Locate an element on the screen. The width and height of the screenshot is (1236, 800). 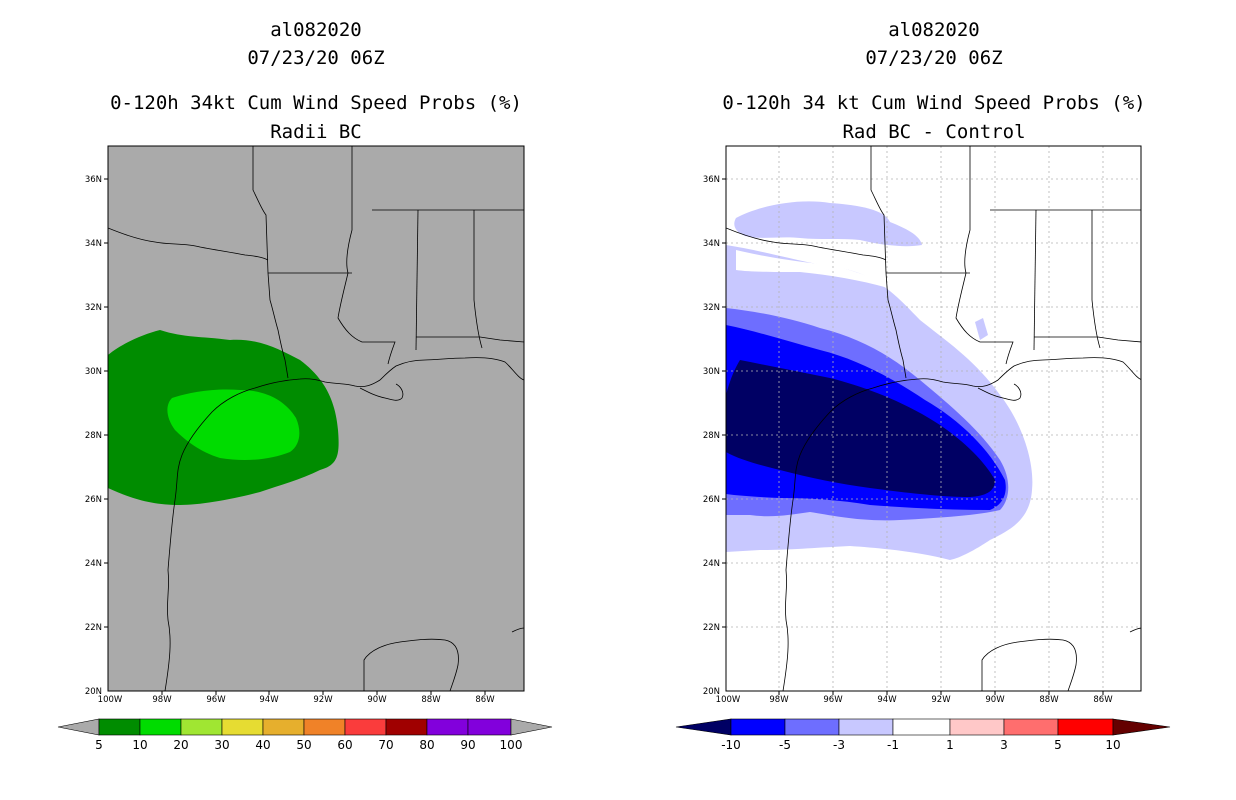
right-subtitle: Rad BC - Control is located at coordinates (934, 132).